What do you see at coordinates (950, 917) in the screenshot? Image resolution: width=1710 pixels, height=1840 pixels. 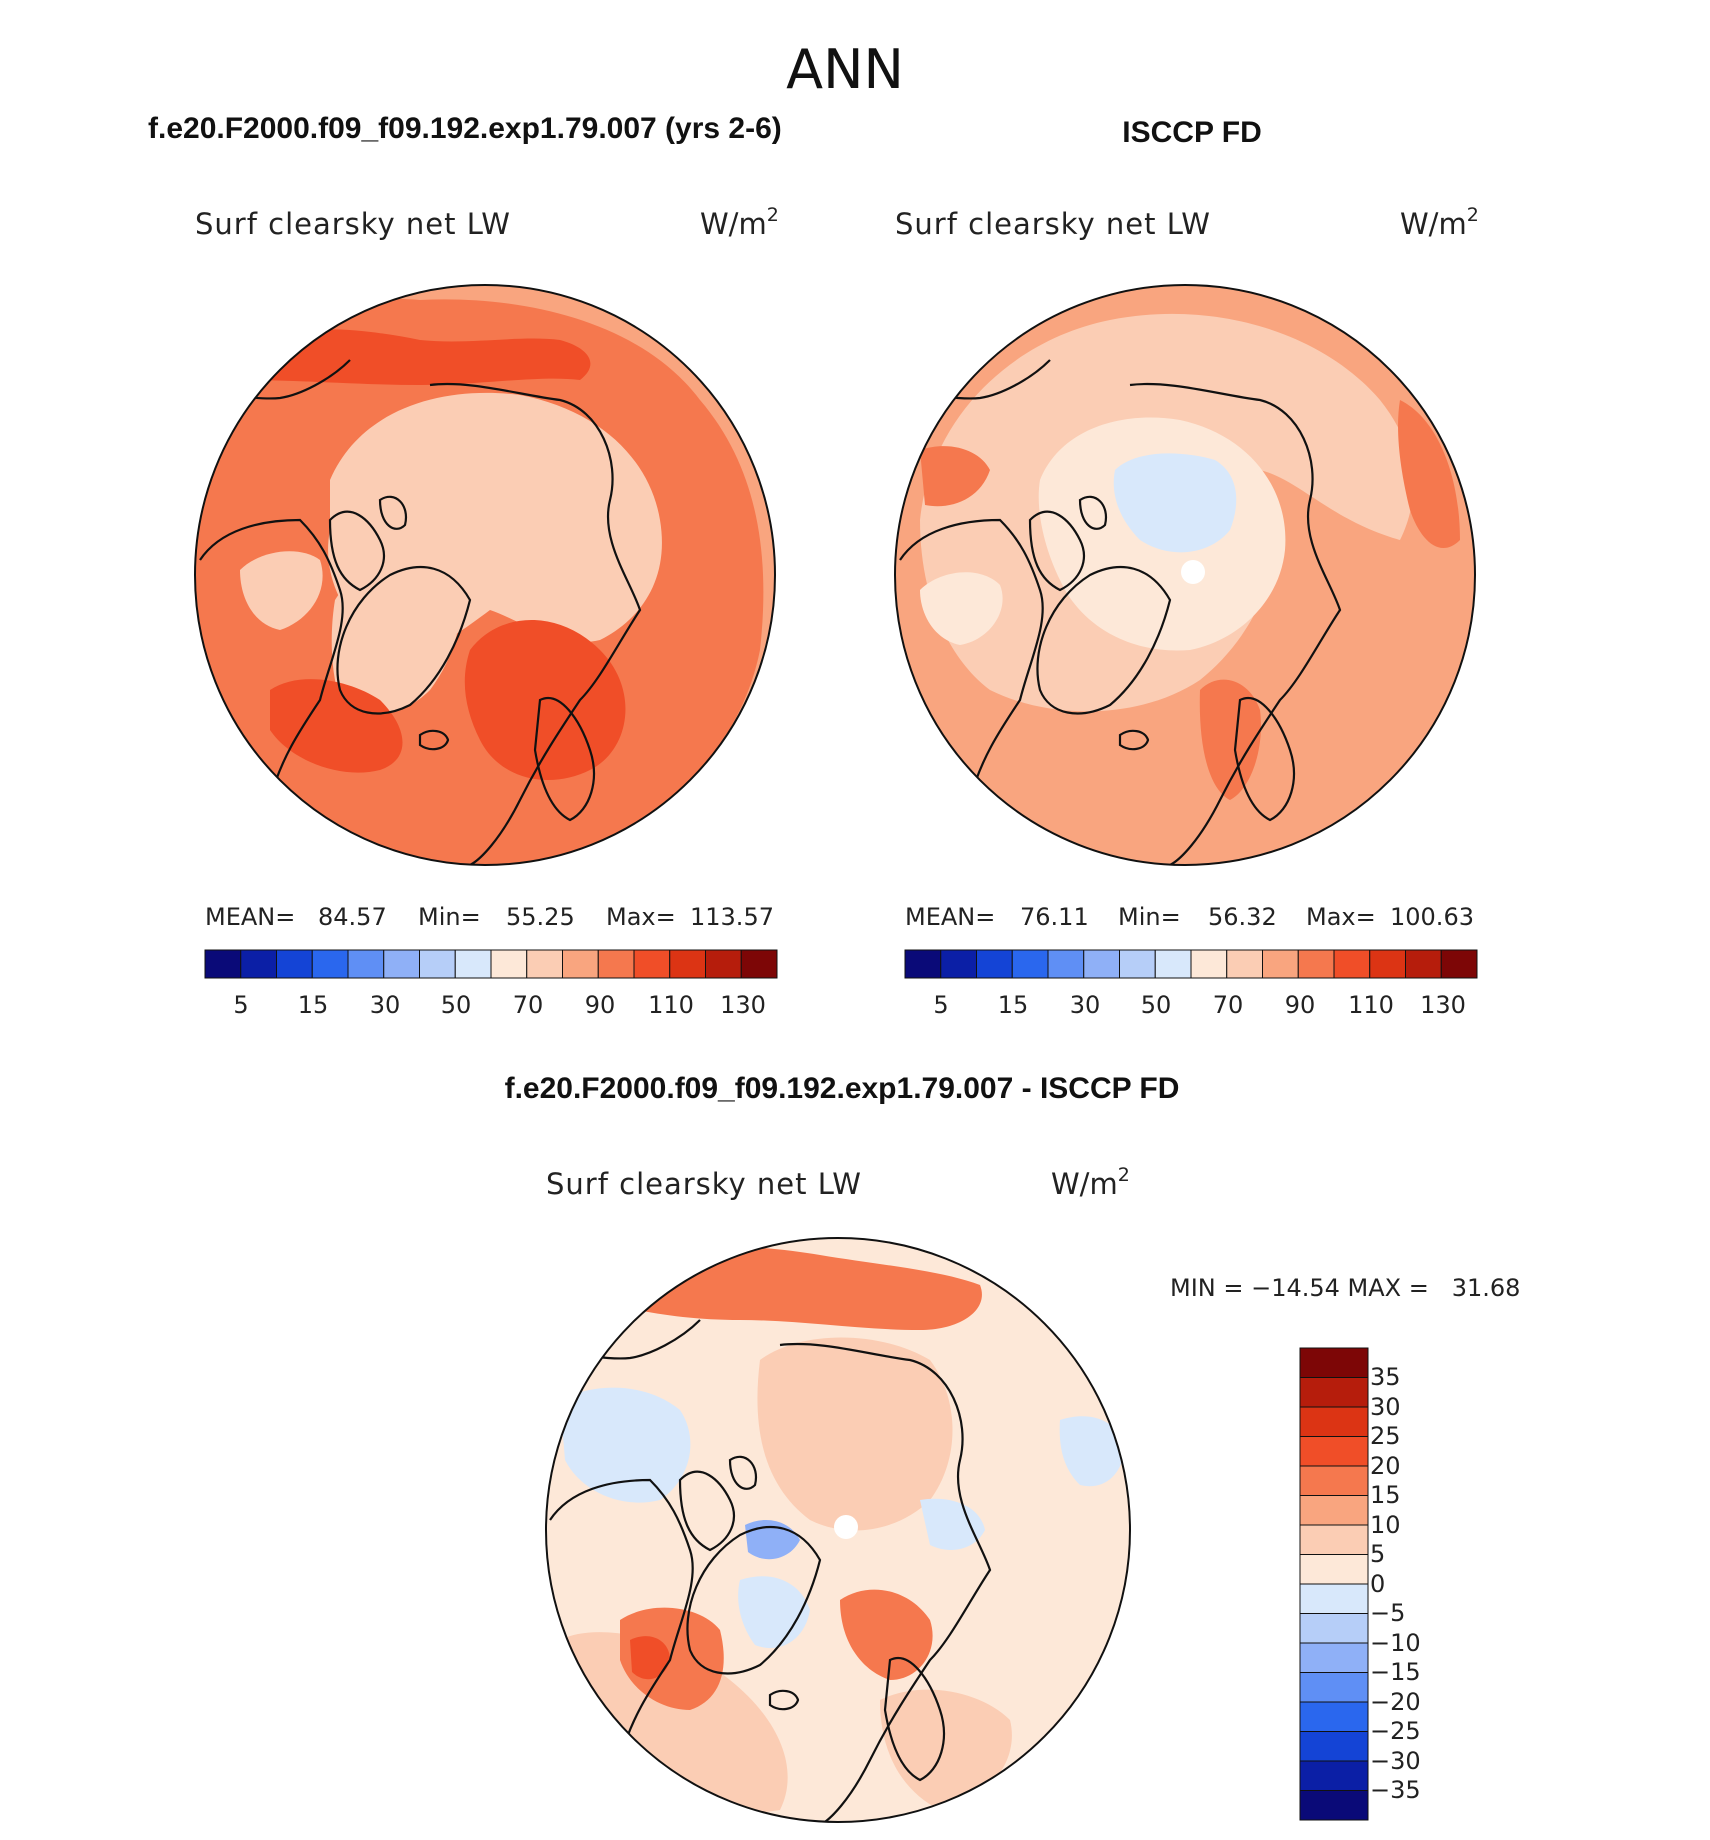 I see `stat-mean-label: MEAN=` at bounding box center [950, 917].